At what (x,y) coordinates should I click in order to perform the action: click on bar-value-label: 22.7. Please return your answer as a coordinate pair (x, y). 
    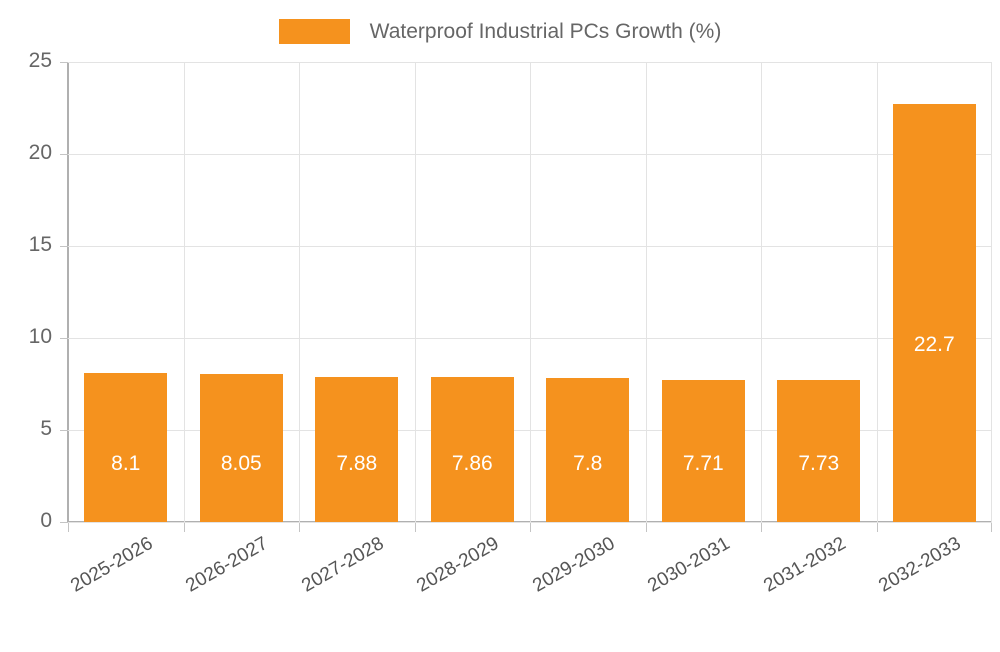
    Looking at the image, I should click on (934, 345).